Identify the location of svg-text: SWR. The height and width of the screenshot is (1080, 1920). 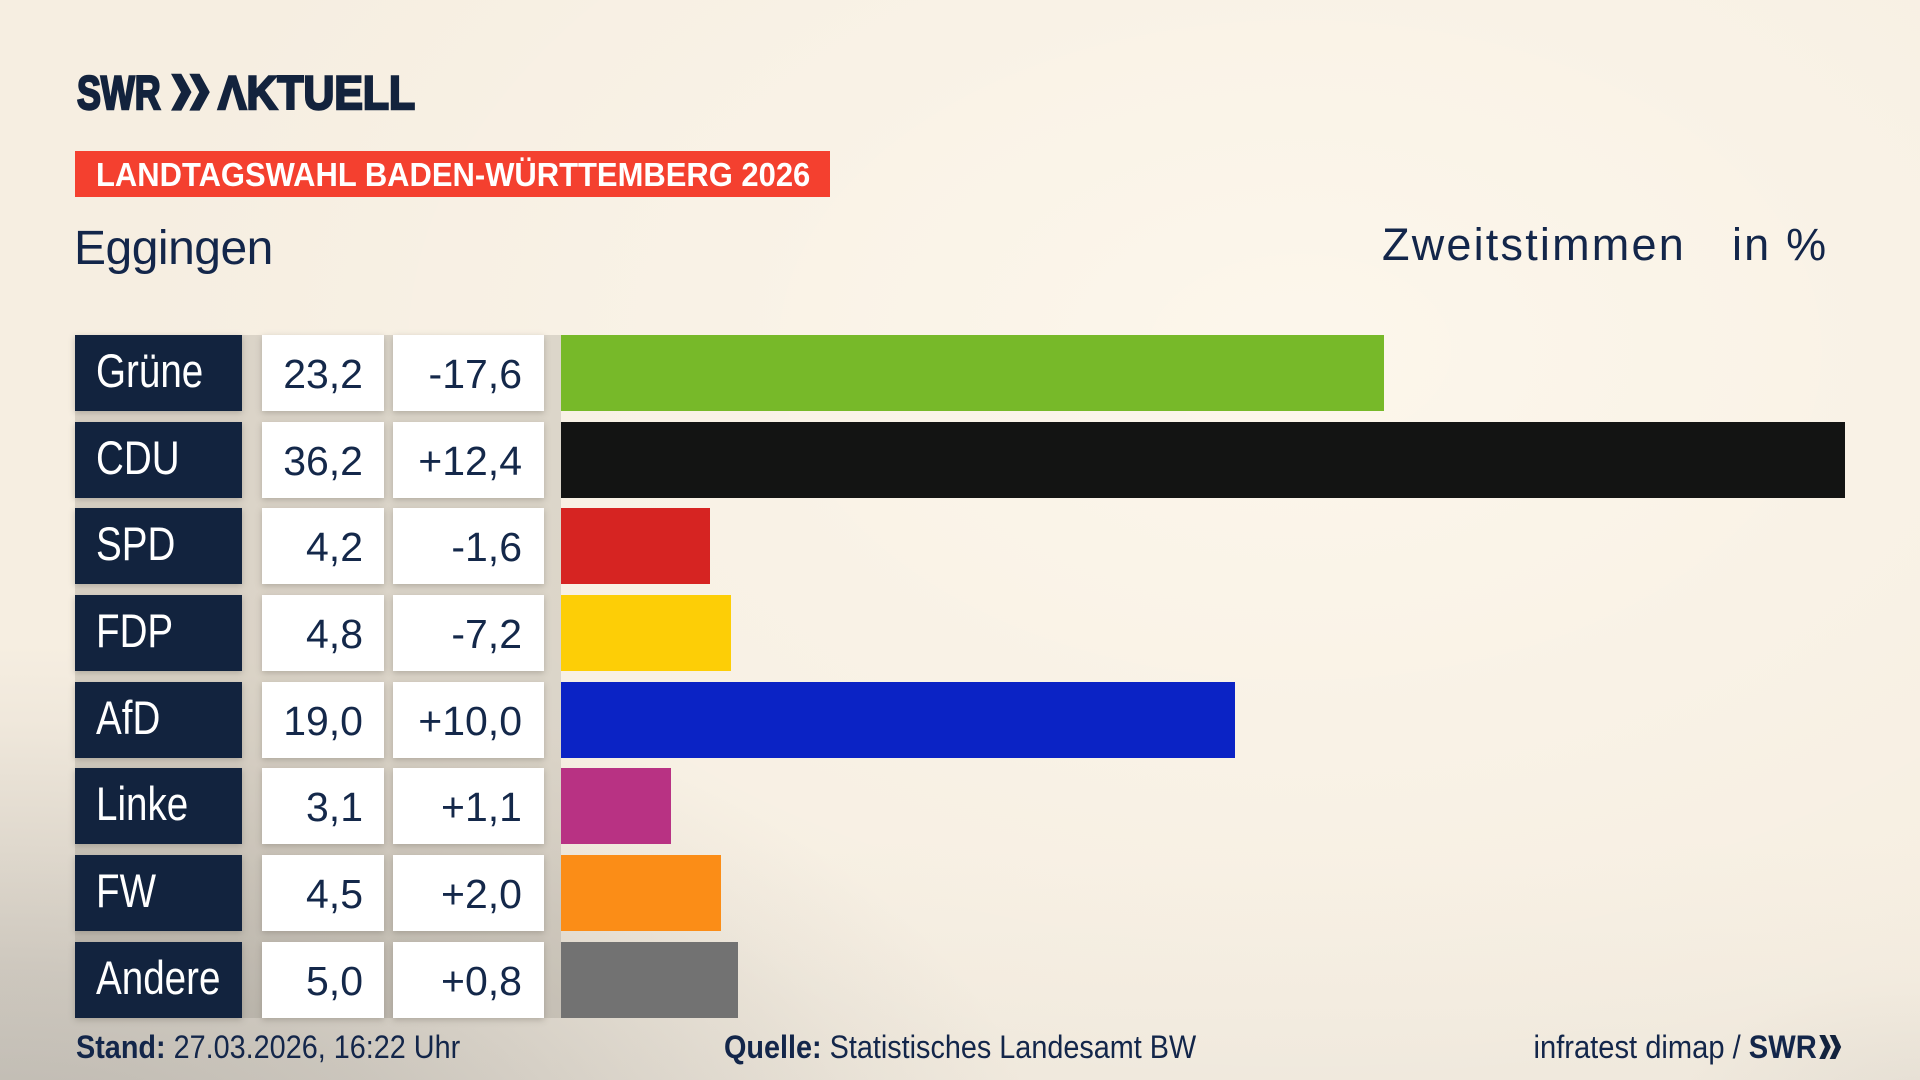
(119, 94).